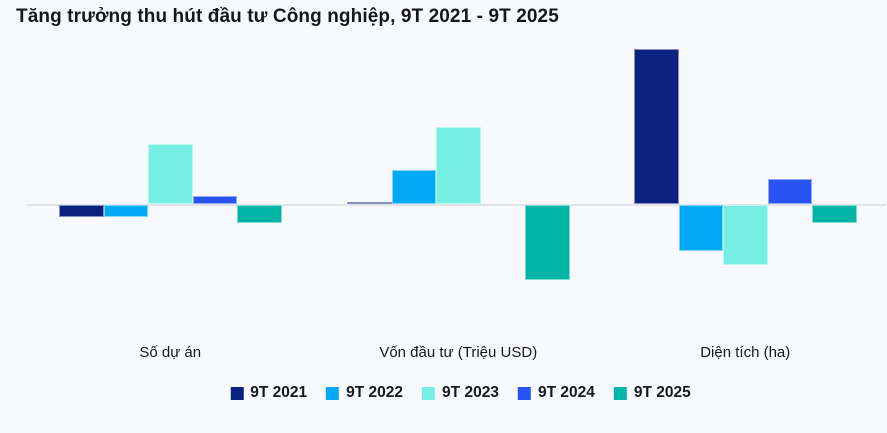 The width and height of the screenshot is (887, 433). Describe the element at coordinates (470, 392) in the screenshot. I see `legend-label: 9T 2023` at that location.